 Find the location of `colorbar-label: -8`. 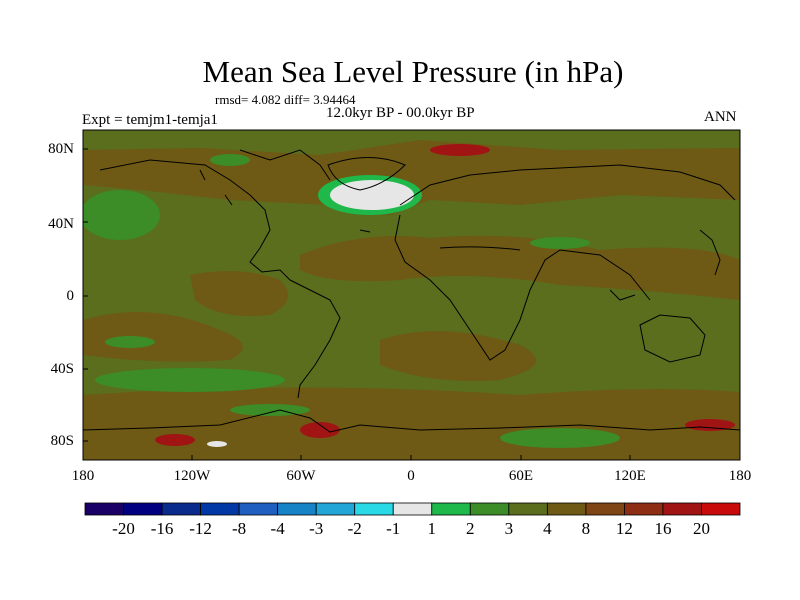

colorbar-label: -8 is located at coordinates (239, 528).